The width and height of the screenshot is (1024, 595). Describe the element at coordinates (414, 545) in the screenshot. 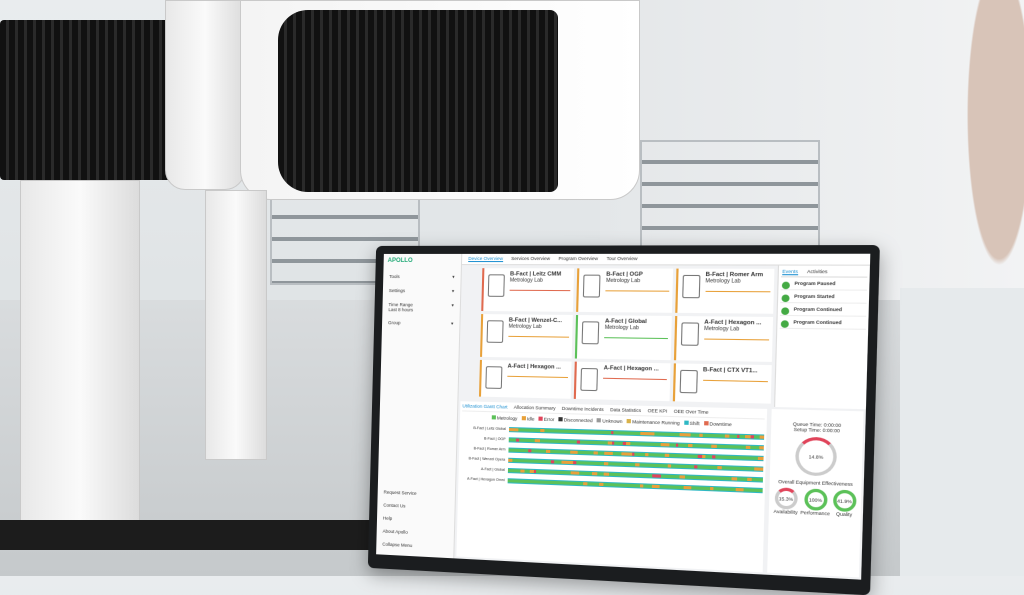

I see `sidebar-collapse: Collapse Menu` at that location.